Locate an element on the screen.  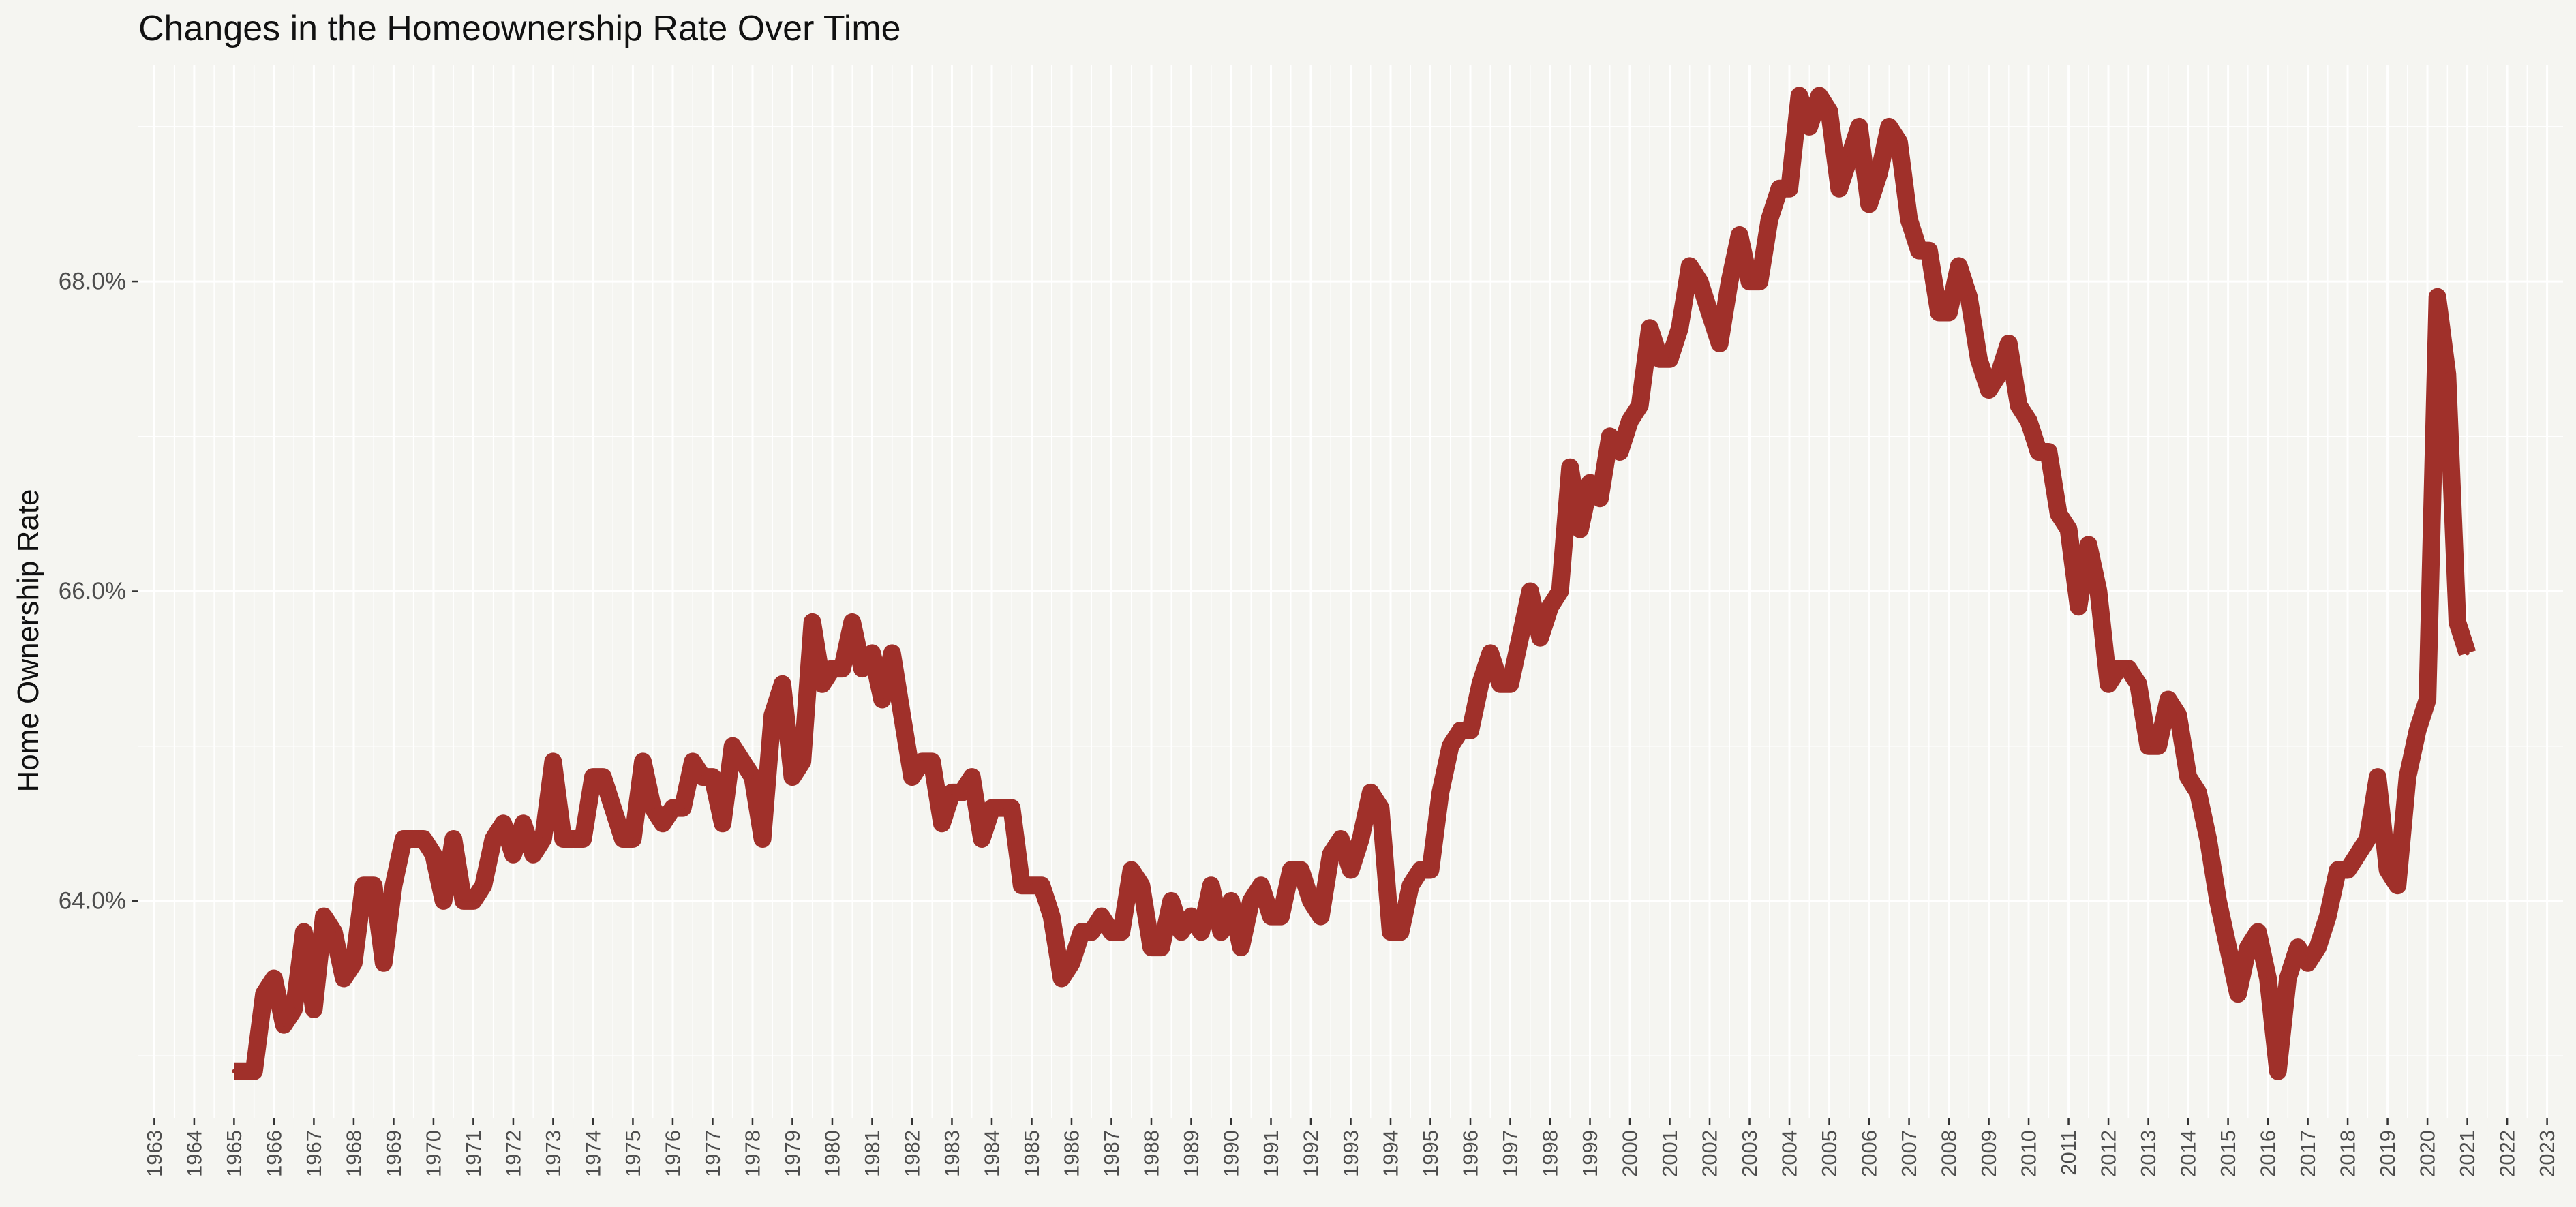
x-tick-label: 1997 is located at coordinates (1510, 1153).